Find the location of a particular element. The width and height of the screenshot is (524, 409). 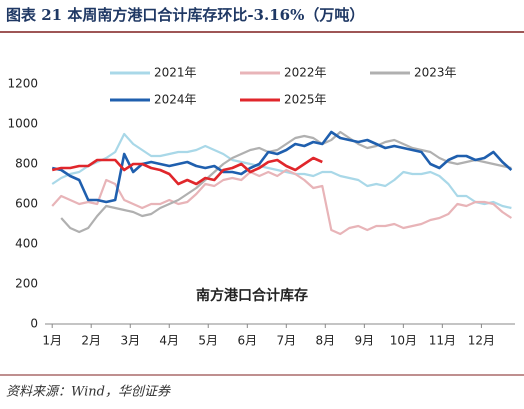

x-tick-label: 3月 is located at coordinates (130, 341).